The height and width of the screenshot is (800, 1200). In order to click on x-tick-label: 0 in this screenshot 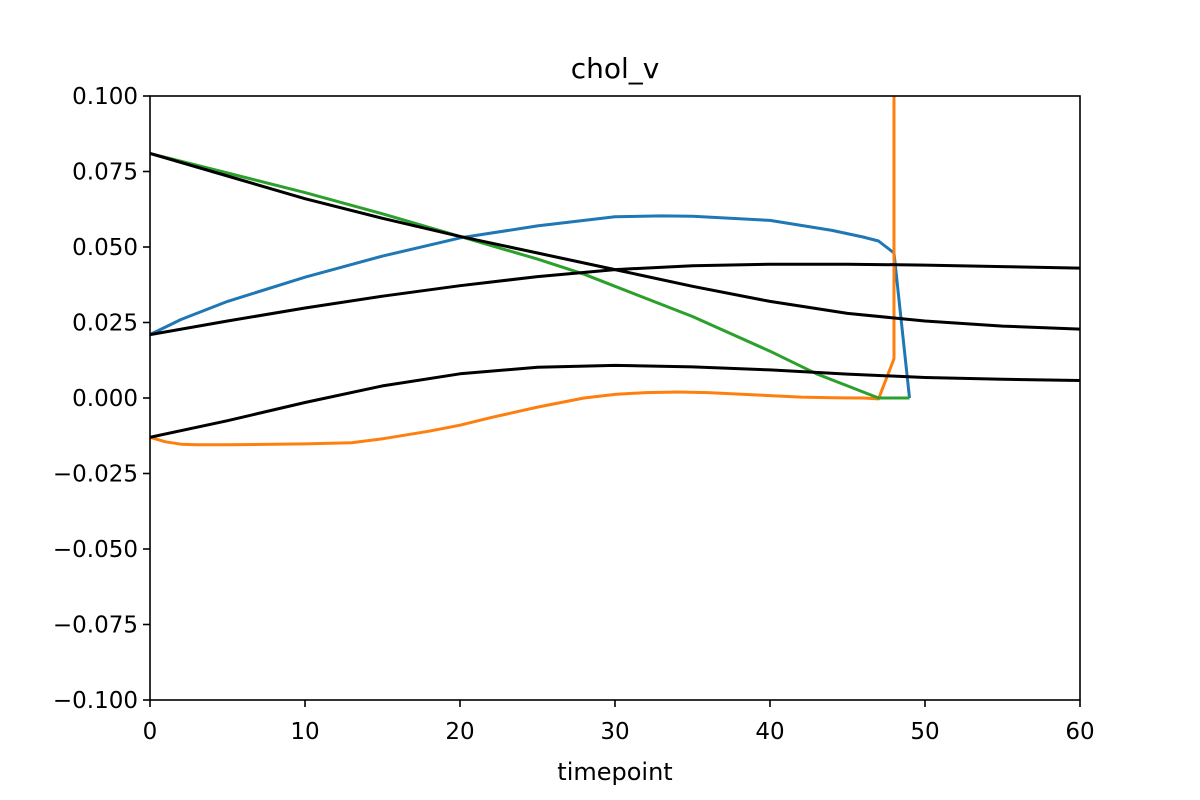, I will do `click(150, 732)`.